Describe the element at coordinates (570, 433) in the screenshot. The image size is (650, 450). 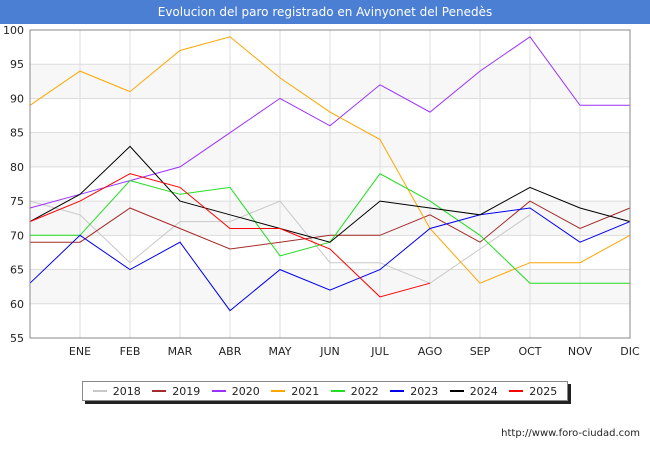
I see `source-credit: http://www.foro-ciudad.com` at that location.